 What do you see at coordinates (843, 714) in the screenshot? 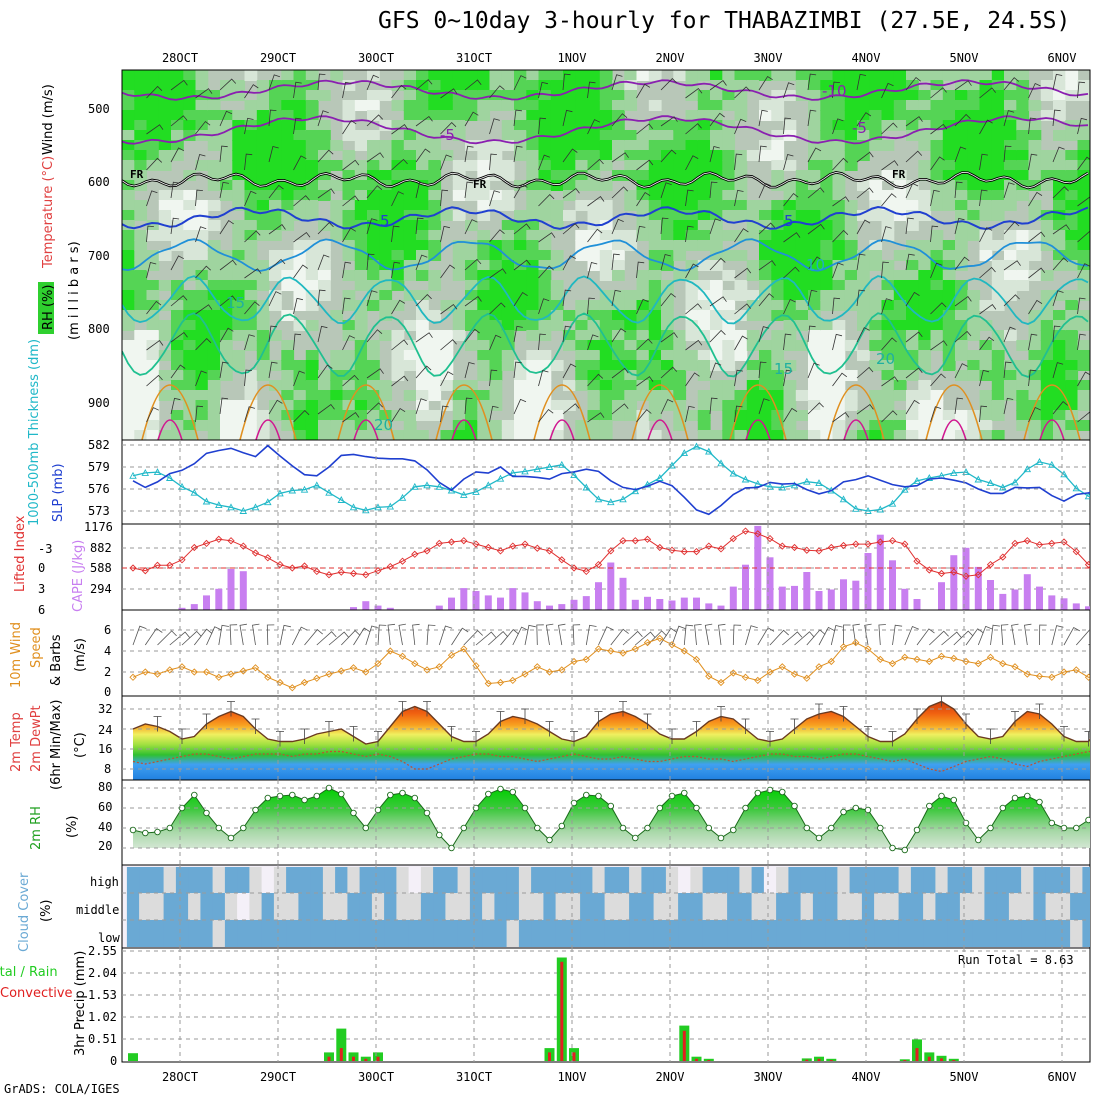
I see `minmax-bar` at bounding box center [843, 714].